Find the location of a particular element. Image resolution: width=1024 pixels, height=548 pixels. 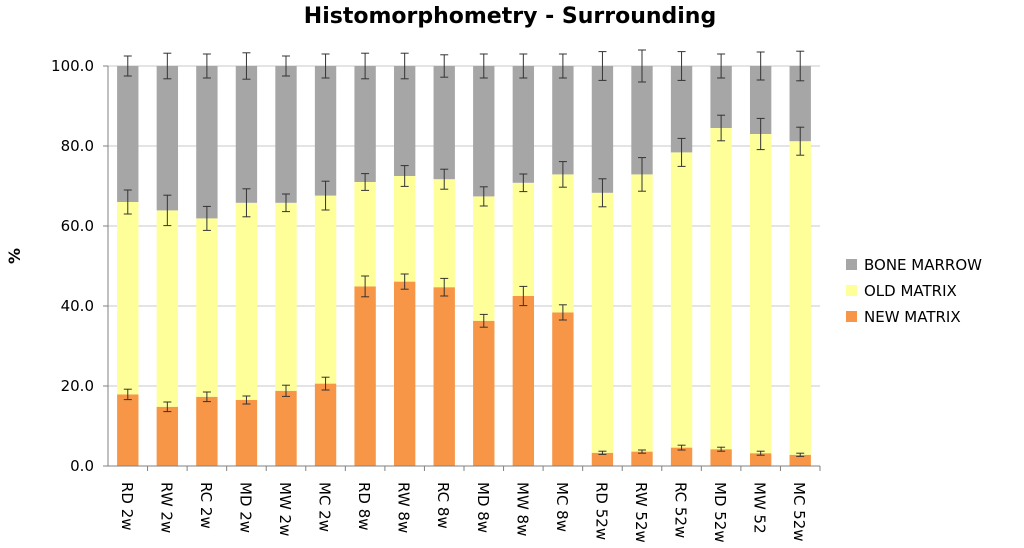

legend: BONE MARROW OLD MATRIX NEW MATRIX is located at coordinates (914, 291).